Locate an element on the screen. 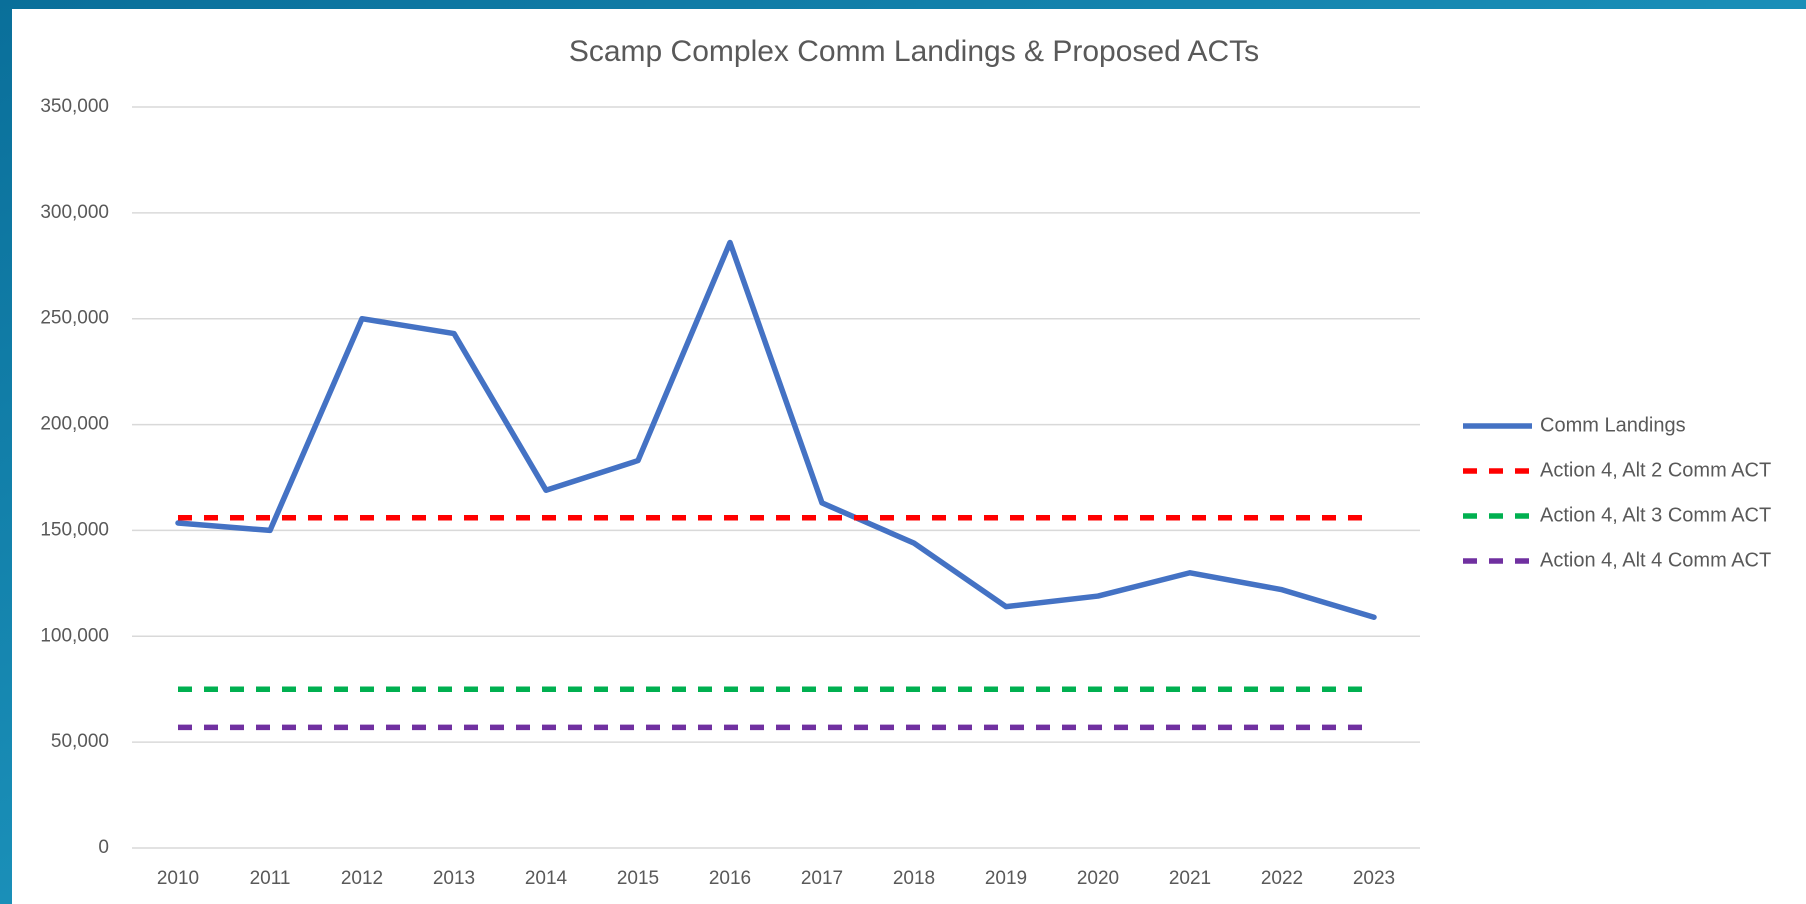 The image size is (1806, 904). x-tick-label: 2021 is located at coordinates (1190, 878).